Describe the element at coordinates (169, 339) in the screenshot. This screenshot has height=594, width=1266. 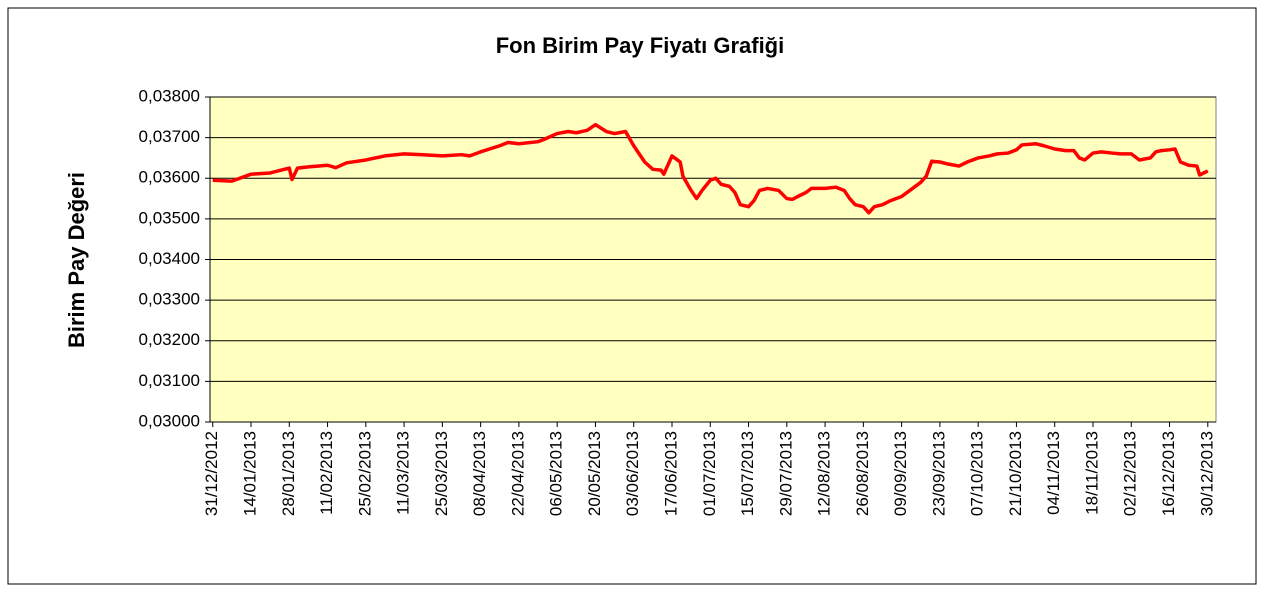
I see `y-tick-label: 0,03200` at that location.